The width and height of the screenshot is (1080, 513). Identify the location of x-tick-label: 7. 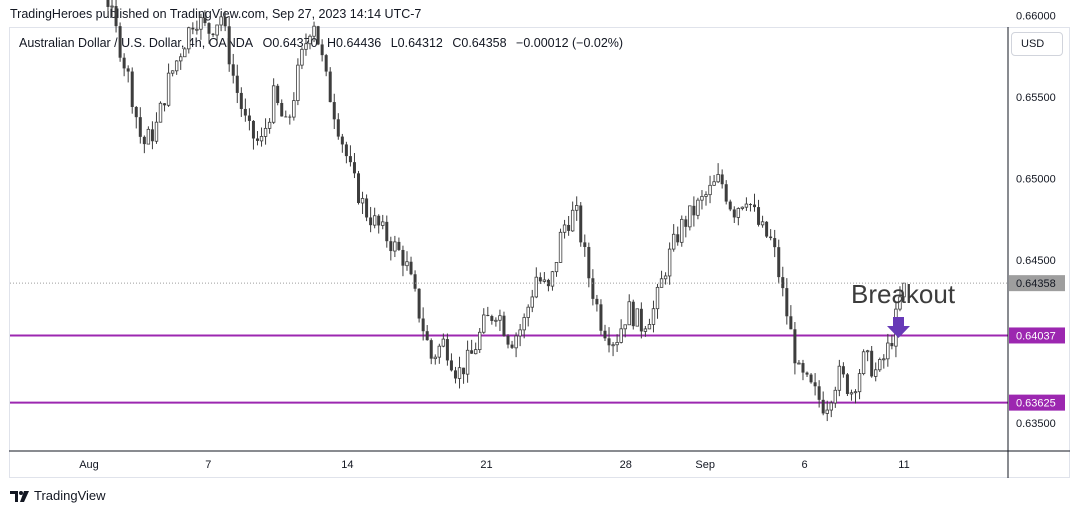
(208, 465).